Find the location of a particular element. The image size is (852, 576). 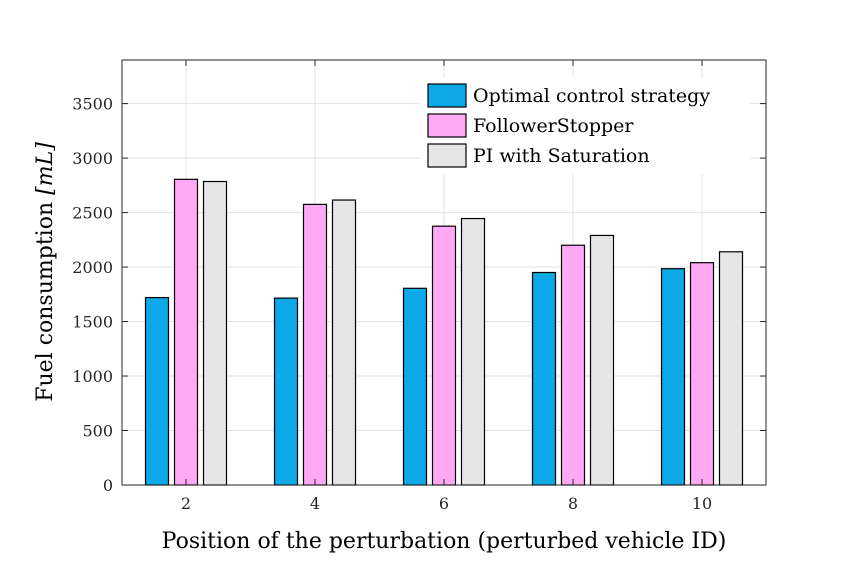

legend-label: Optimal control strategy is located at coordinates (591, 96).